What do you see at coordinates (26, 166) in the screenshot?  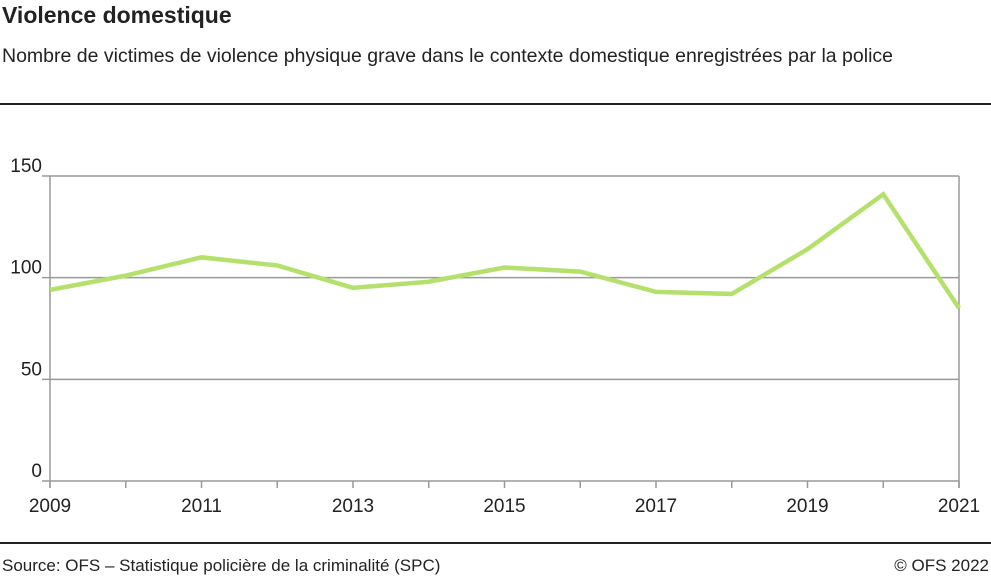 I see `y-tick-label: 150` at bounding box center [26, 166].